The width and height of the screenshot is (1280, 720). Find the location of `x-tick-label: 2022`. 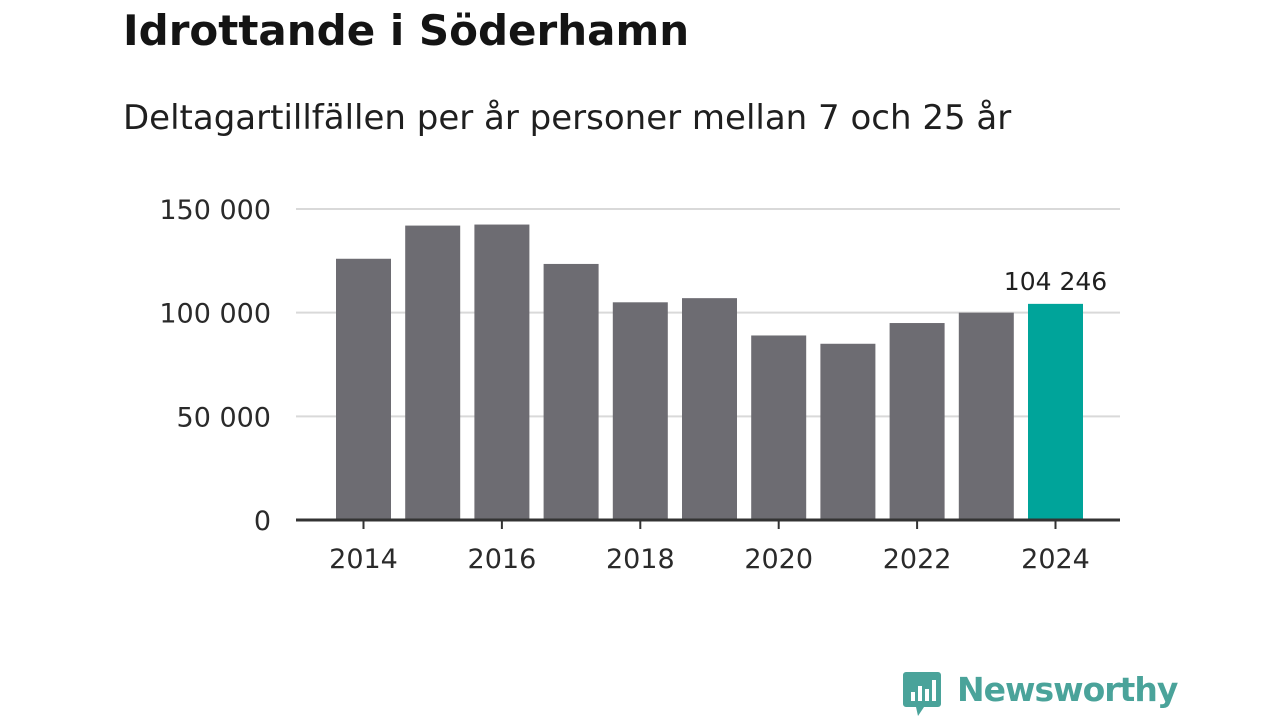

x-tick-label: 2022 is located at coordinates (917, 559).